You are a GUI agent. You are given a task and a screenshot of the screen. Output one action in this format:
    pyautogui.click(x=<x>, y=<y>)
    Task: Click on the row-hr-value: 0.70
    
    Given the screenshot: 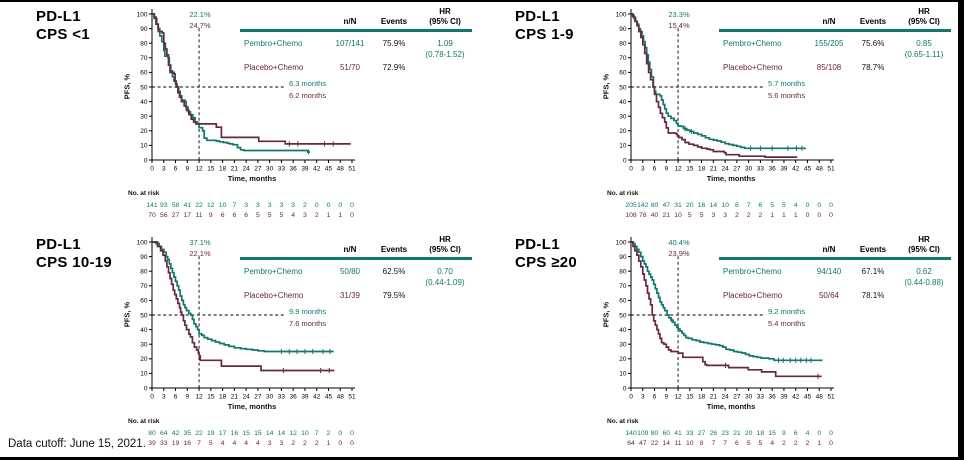 What is the action you would take?
    pyautogui.click(x=445, y=271)
    